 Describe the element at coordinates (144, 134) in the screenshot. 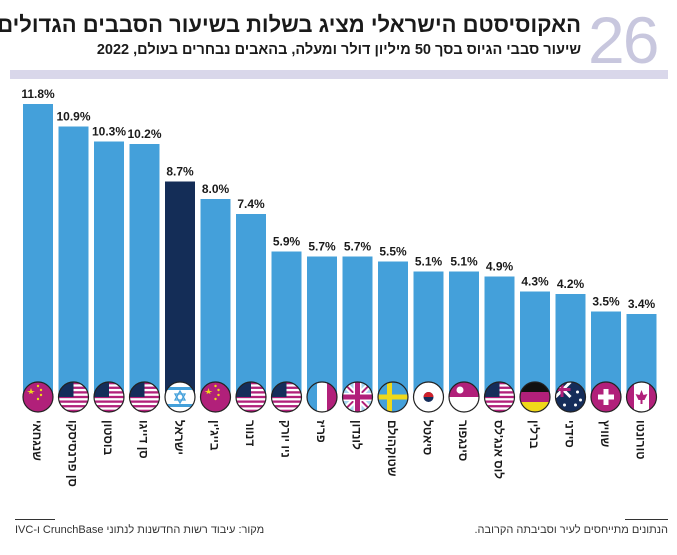

I see `value-label: 10.2%` at that location.